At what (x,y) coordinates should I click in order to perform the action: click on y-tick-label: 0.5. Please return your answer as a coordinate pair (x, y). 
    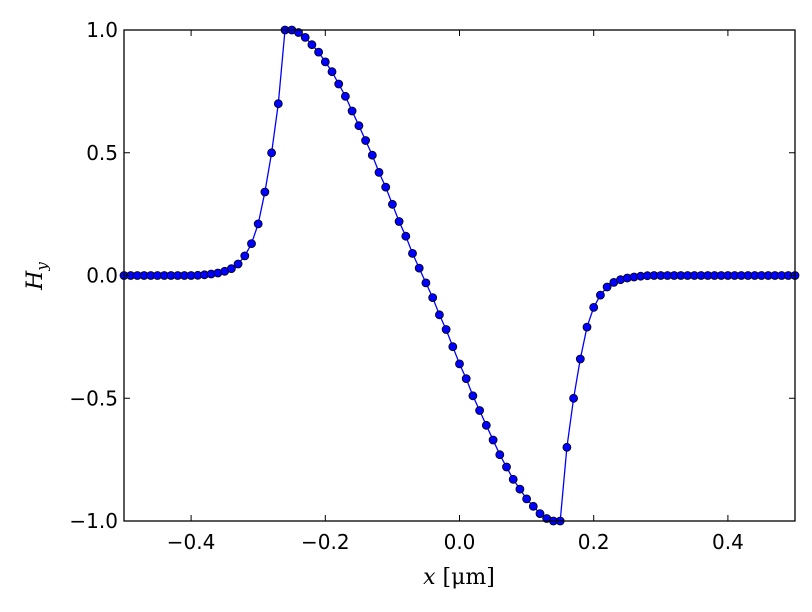
    Looking at the image, I should click on (102, 153).